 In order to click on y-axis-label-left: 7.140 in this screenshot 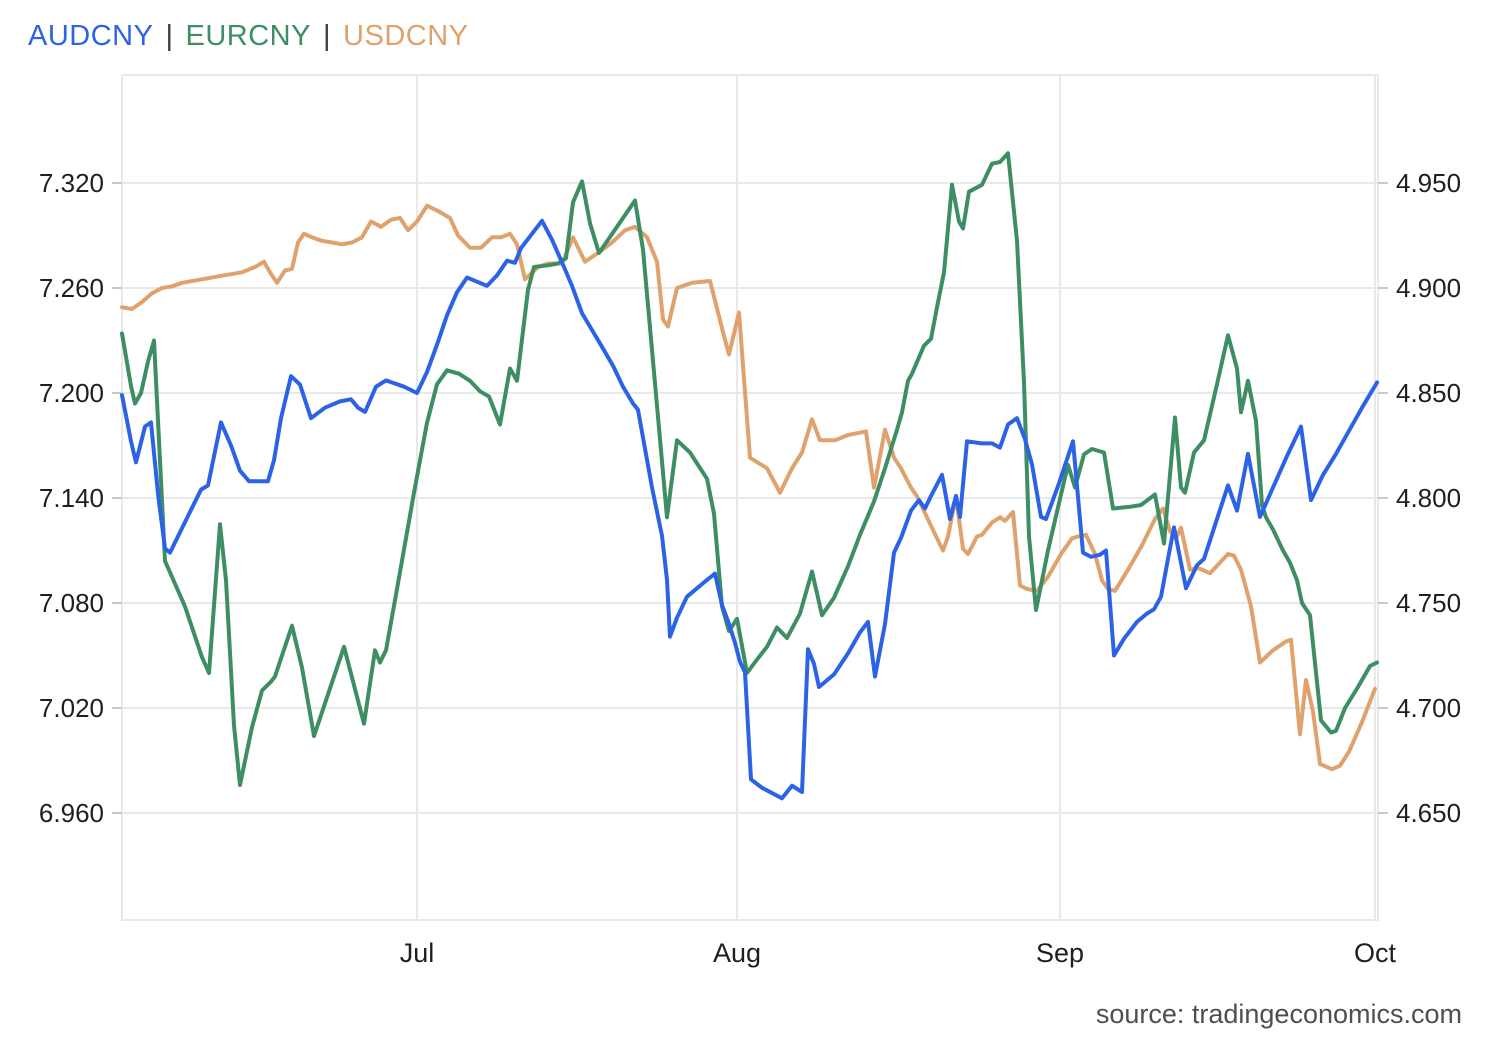, I will do `click(71, 498)`.